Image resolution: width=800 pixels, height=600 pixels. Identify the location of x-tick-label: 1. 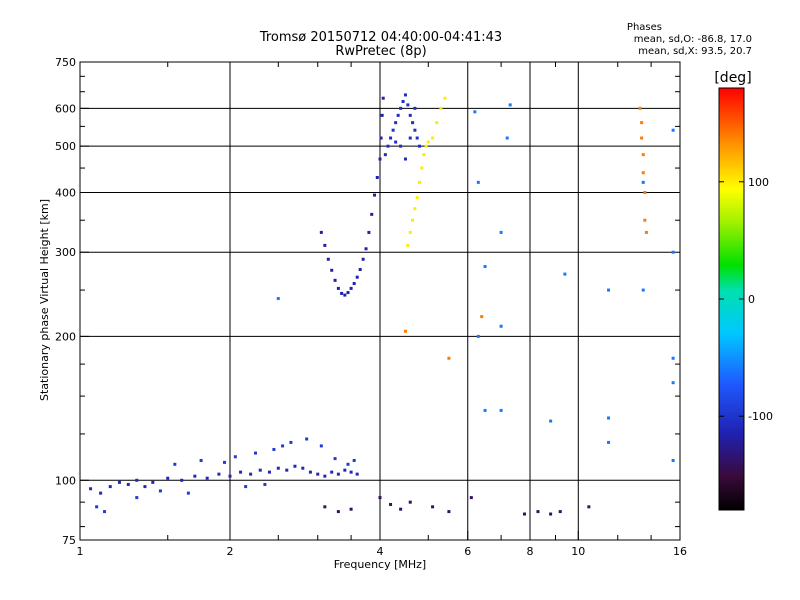
(80, 551).